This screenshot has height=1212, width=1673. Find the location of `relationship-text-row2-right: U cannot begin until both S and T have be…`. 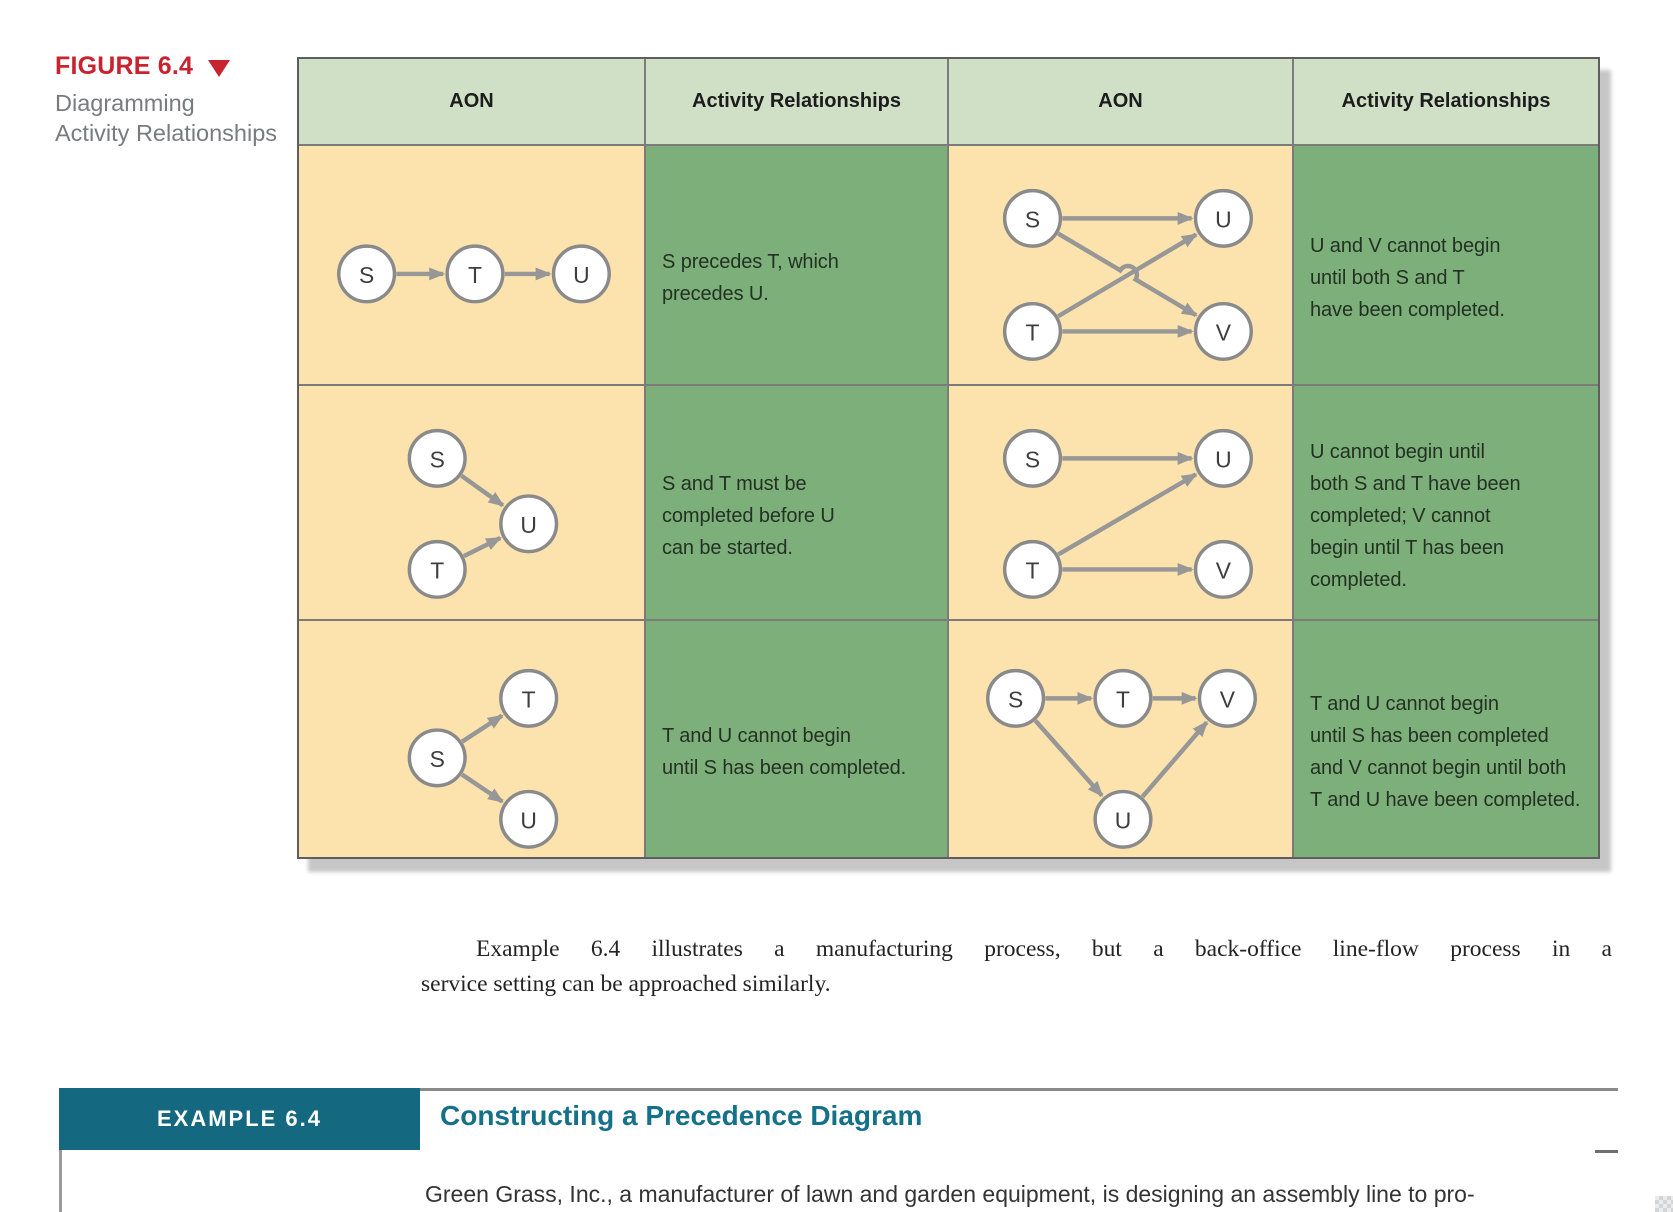

relationship-text-row2-right: U cannot begin until both S and T have be… is located at coordinates (1446, 502).